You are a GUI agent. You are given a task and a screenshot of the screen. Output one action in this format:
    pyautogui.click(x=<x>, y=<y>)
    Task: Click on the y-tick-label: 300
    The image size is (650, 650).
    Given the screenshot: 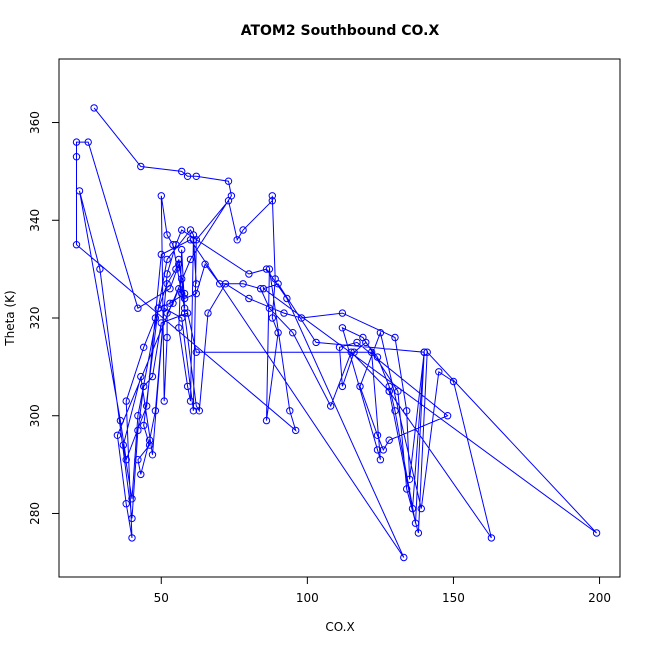 What is the action you would take?
    pyautogui.click(x=35, y=415)
    